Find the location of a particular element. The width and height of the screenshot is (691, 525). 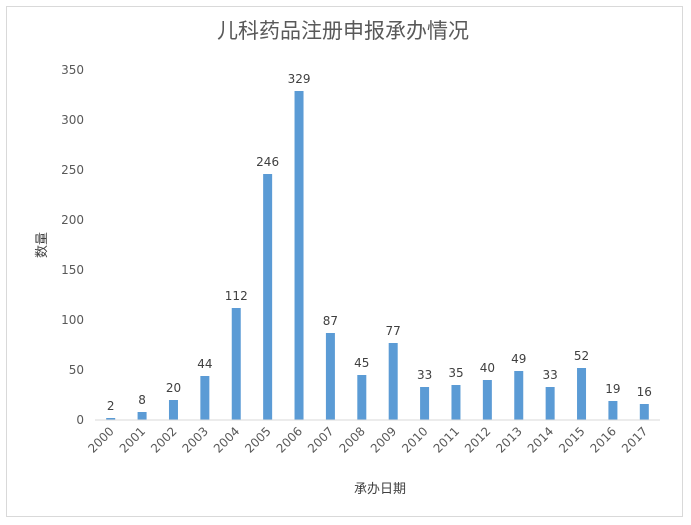

y-tick-label: 200 is located at coordinates (72, 220).